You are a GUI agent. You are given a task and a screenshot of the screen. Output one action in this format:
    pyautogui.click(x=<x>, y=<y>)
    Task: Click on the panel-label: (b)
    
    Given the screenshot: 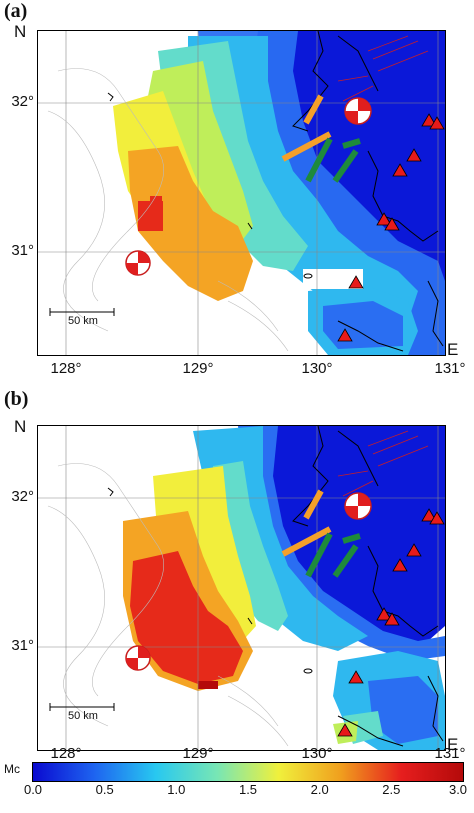 What is the action you would take?
    pyautogui.click(x=16, y=399)
    